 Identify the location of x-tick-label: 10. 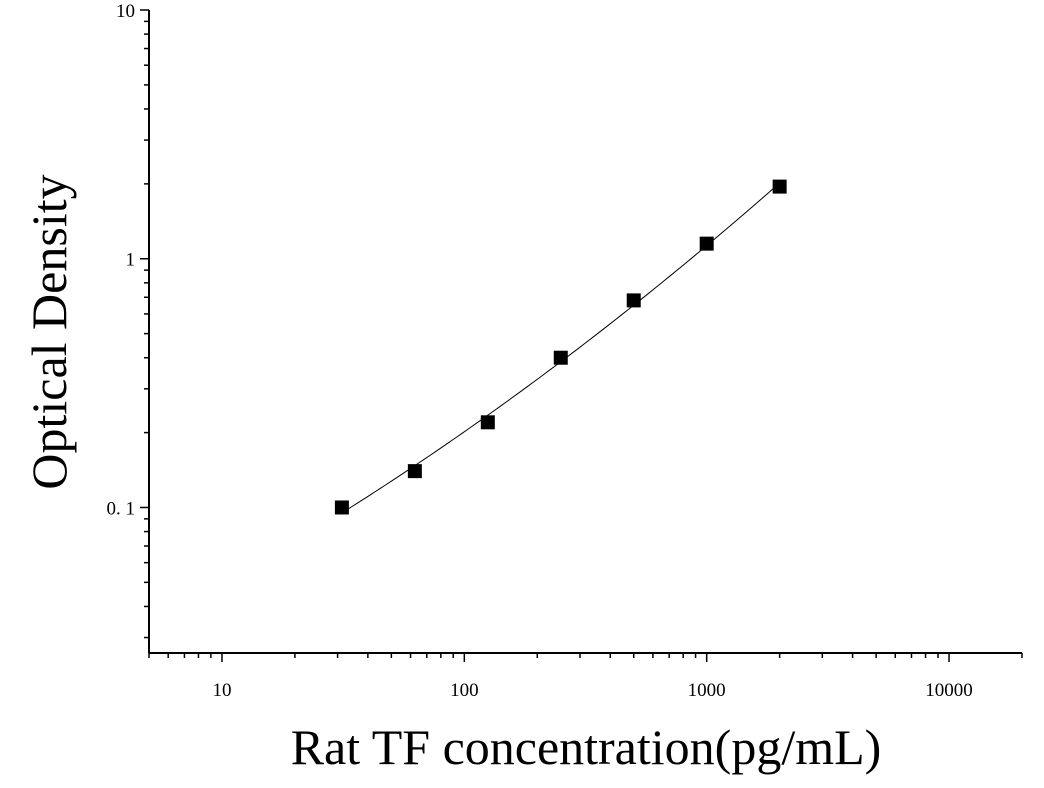
(221, 690).